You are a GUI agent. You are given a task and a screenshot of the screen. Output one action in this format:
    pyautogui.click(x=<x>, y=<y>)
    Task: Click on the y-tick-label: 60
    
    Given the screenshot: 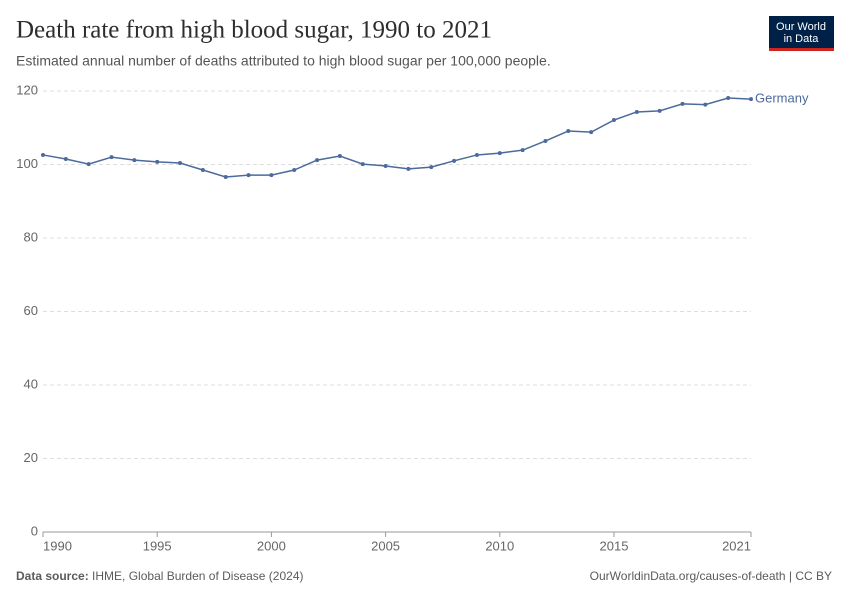 What is the action you would take?
    pyautogui.click(x=31, y=310)
    